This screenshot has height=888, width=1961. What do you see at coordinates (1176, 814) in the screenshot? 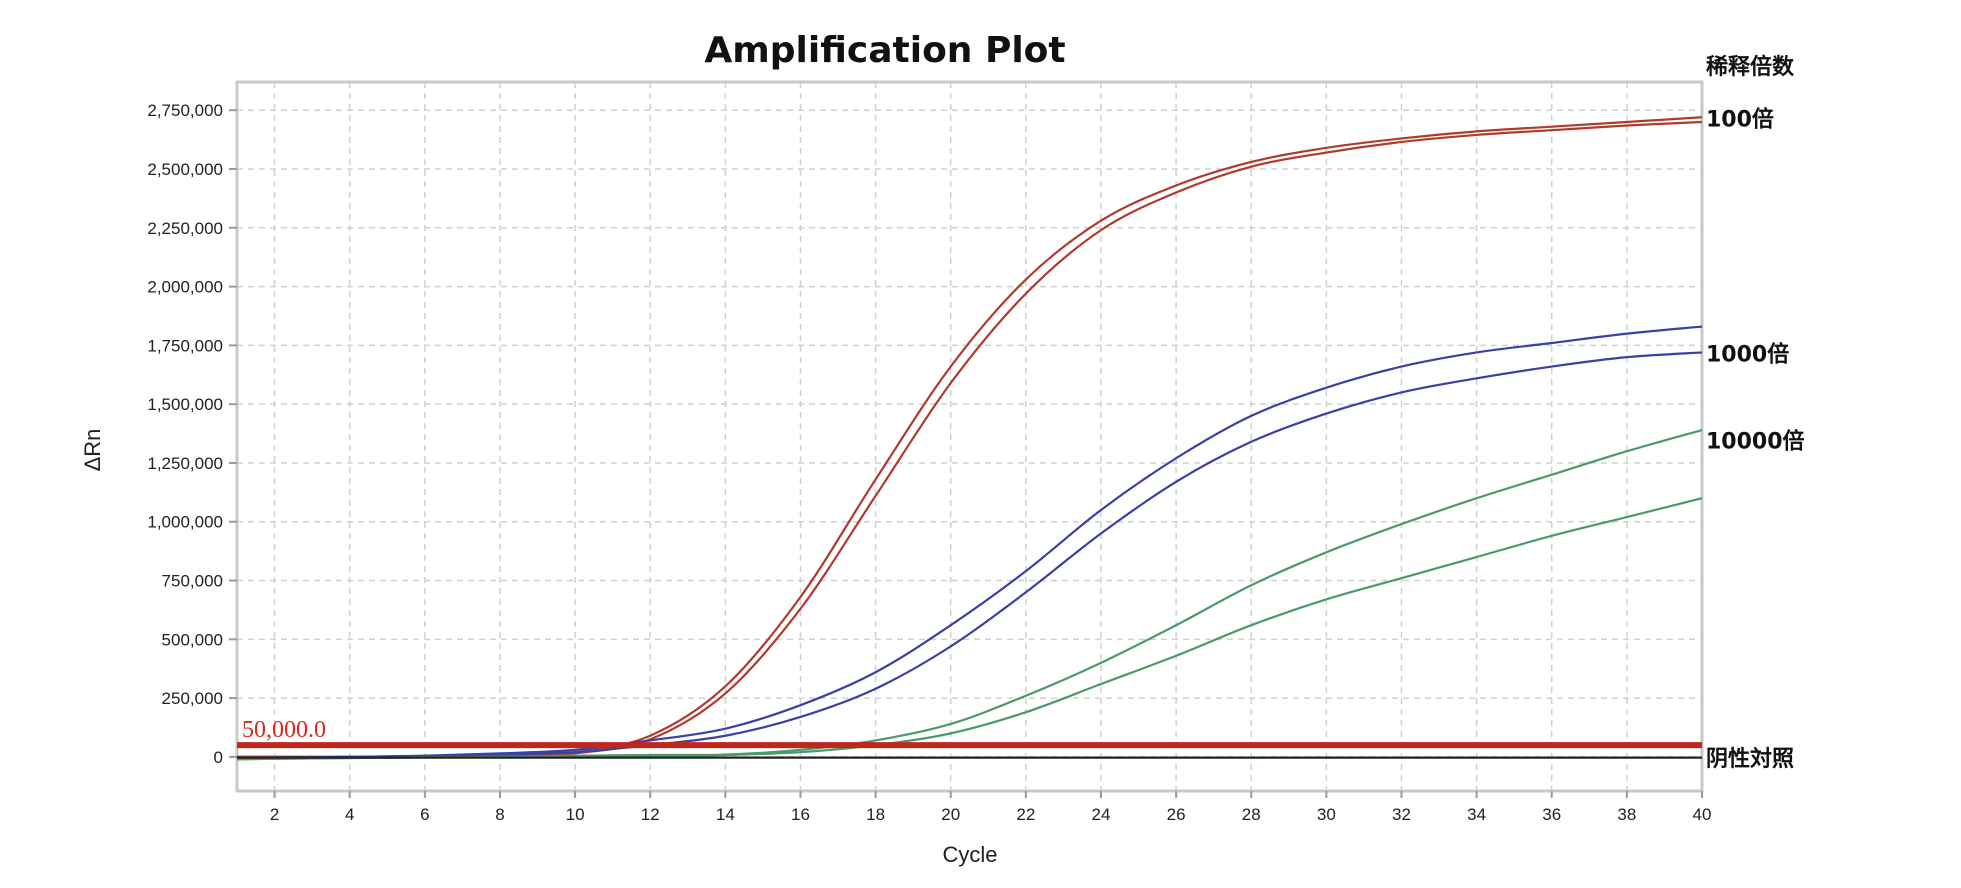
I see `x-tick-label: 26` at bounding box center [1176, 814].